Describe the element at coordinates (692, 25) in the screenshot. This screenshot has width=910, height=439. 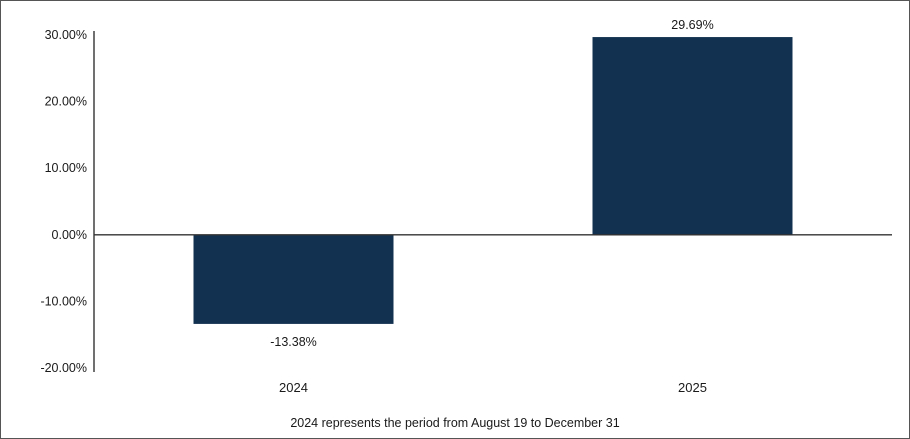
I see `data-label-2025: 29.69%` at that location.